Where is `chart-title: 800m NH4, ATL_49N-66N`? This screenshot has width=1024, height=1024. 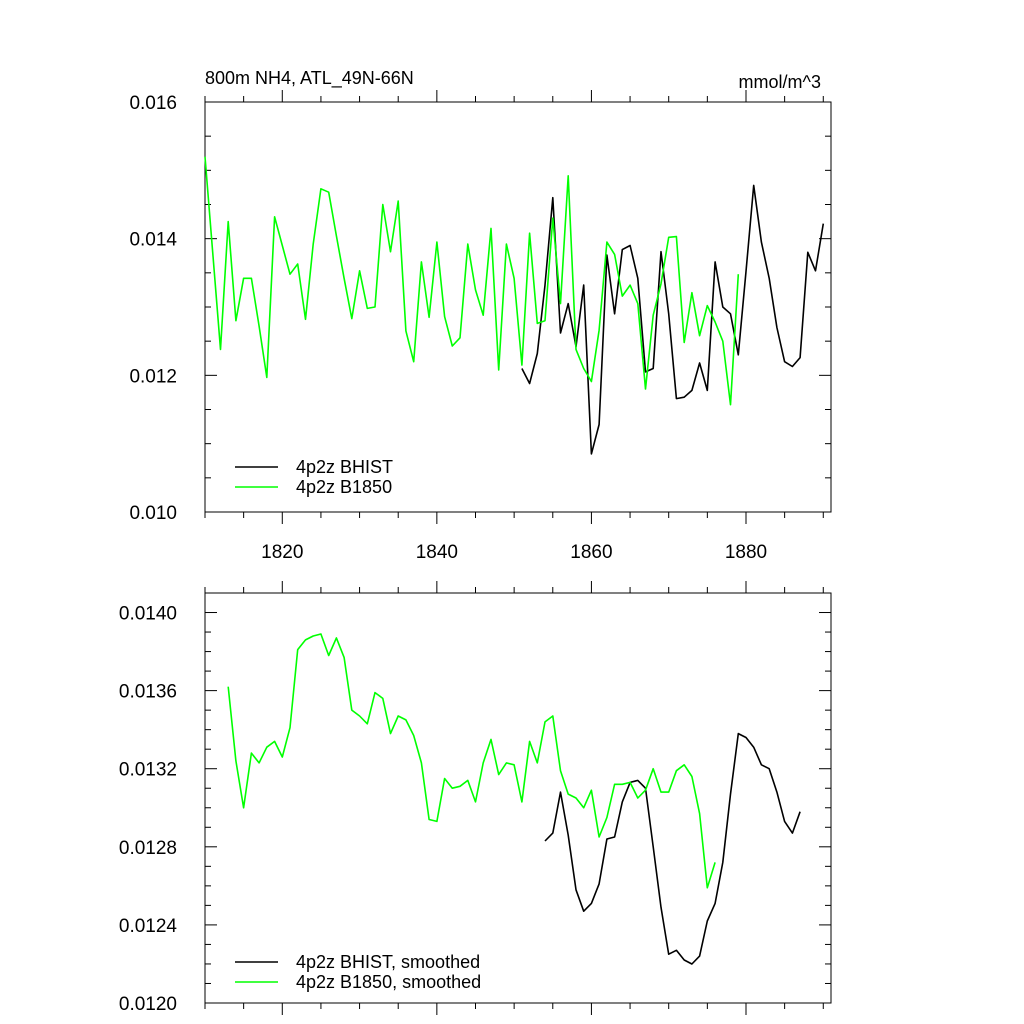 chart-title: 800m NH4, ATL_49N-66N is located at coordinates (309, 78).